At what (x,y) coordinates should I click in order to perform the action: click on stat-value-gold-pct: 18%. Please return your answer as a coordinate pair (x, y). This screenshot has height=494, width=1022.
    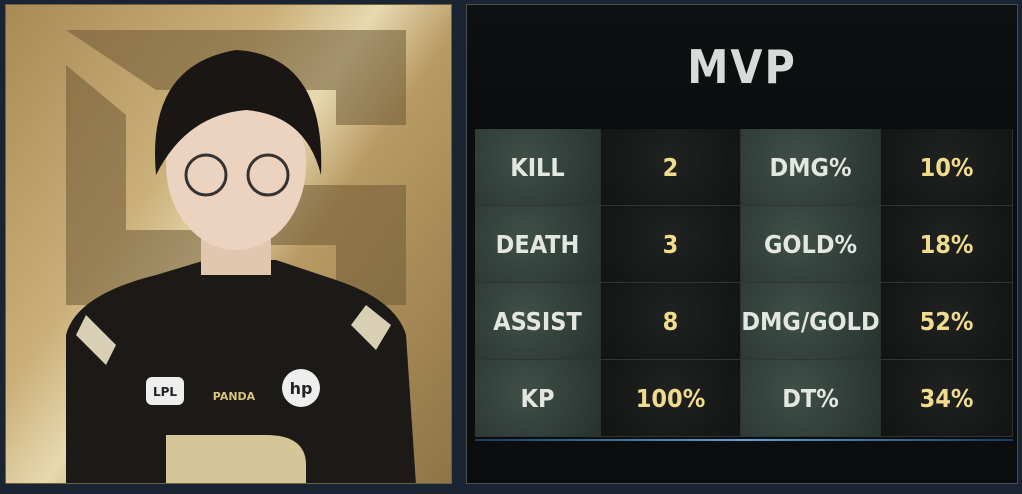
    Looking at the image, I should click on (947, 244).